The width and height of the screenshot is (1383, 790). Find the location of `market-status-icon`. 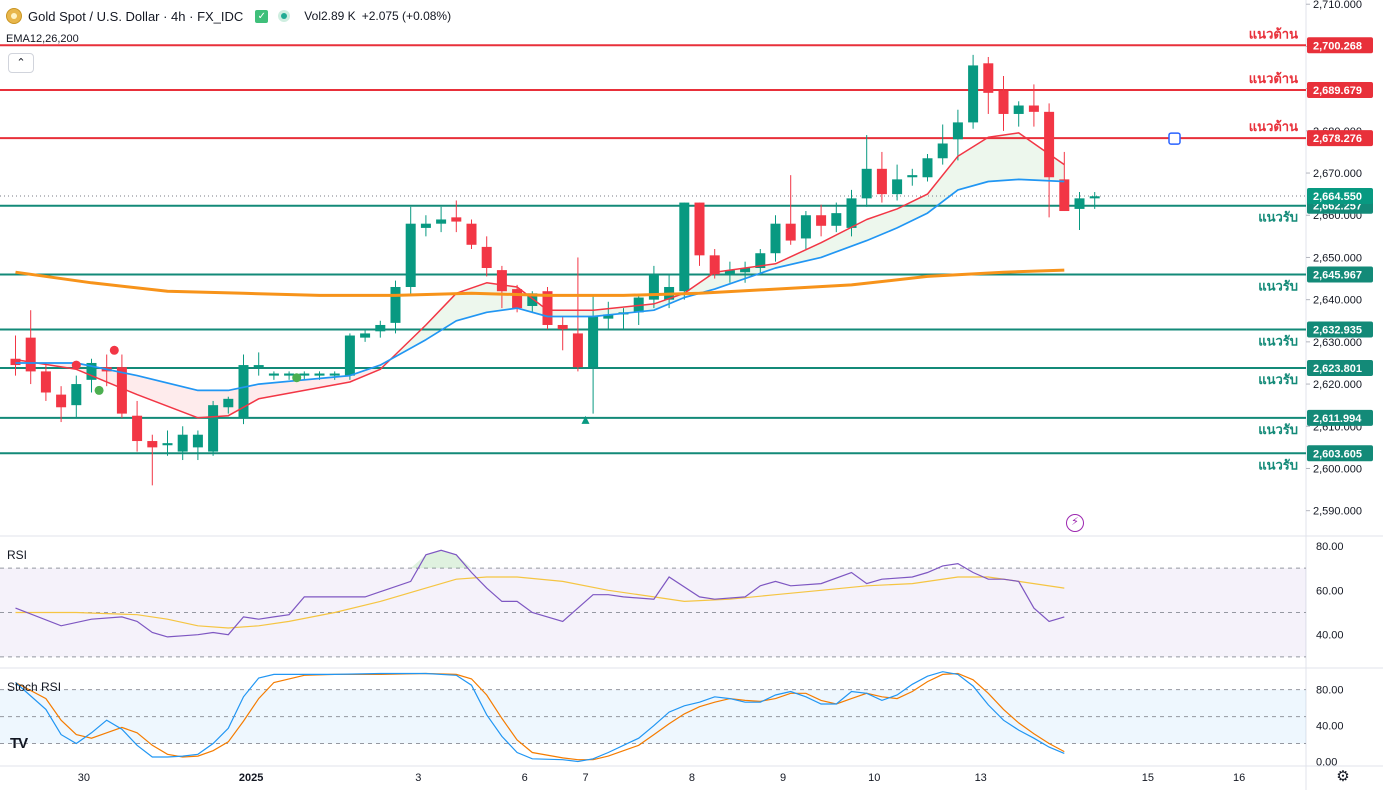

market-status-icon is located at coordinates (284, 16).